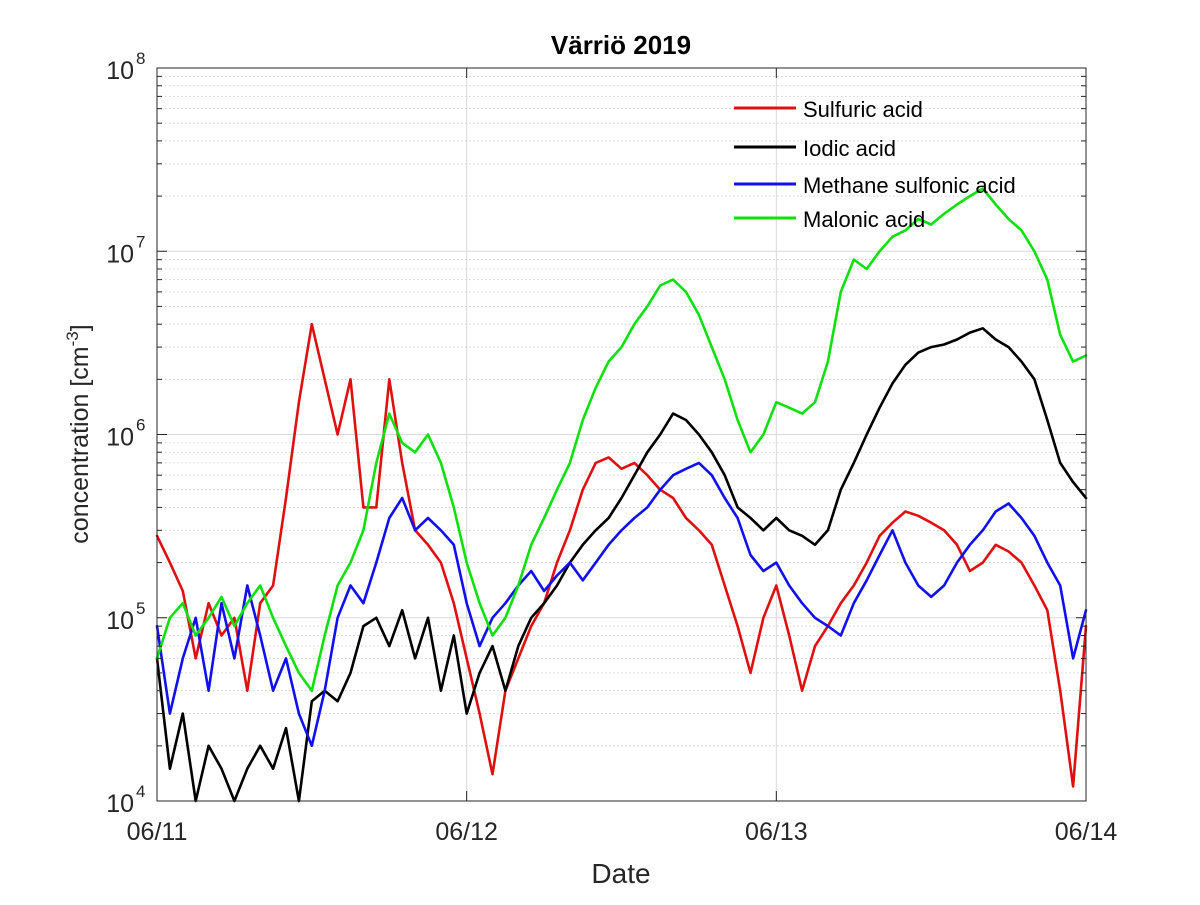 This screenshot has width=1200, height=905. Describe the element at coordinates (80, 327) in the screenshot. I see `y-axis-label-close: ]` at that location.